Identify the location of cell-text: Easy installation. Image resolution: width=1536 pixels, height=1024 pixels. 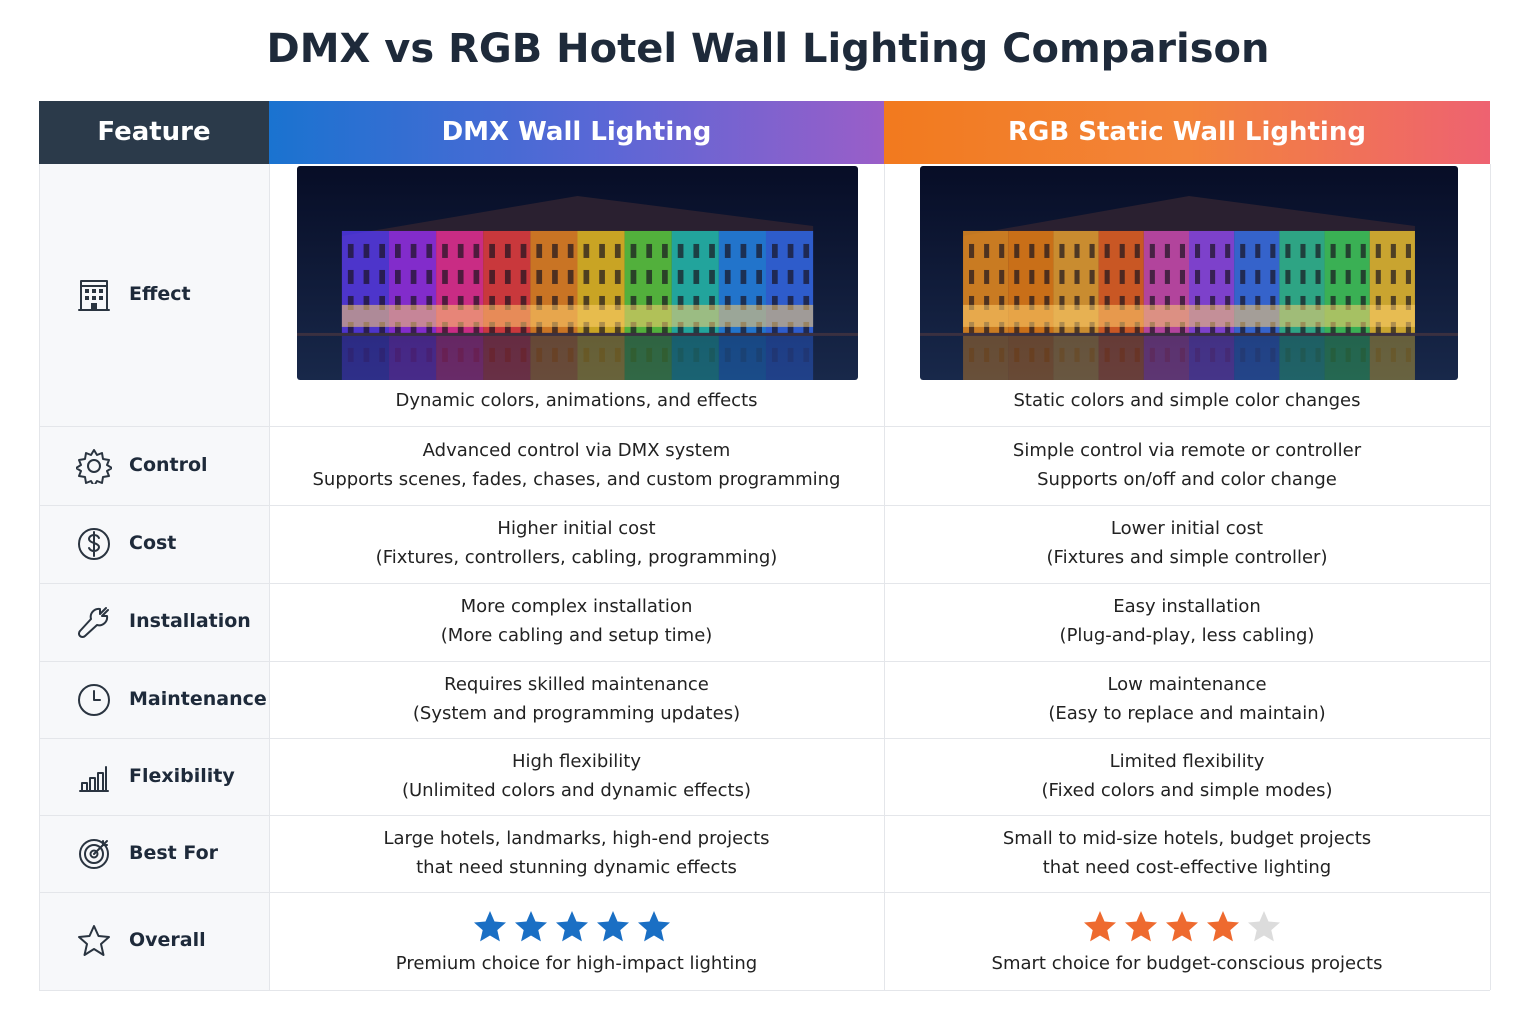
(1187, 606).